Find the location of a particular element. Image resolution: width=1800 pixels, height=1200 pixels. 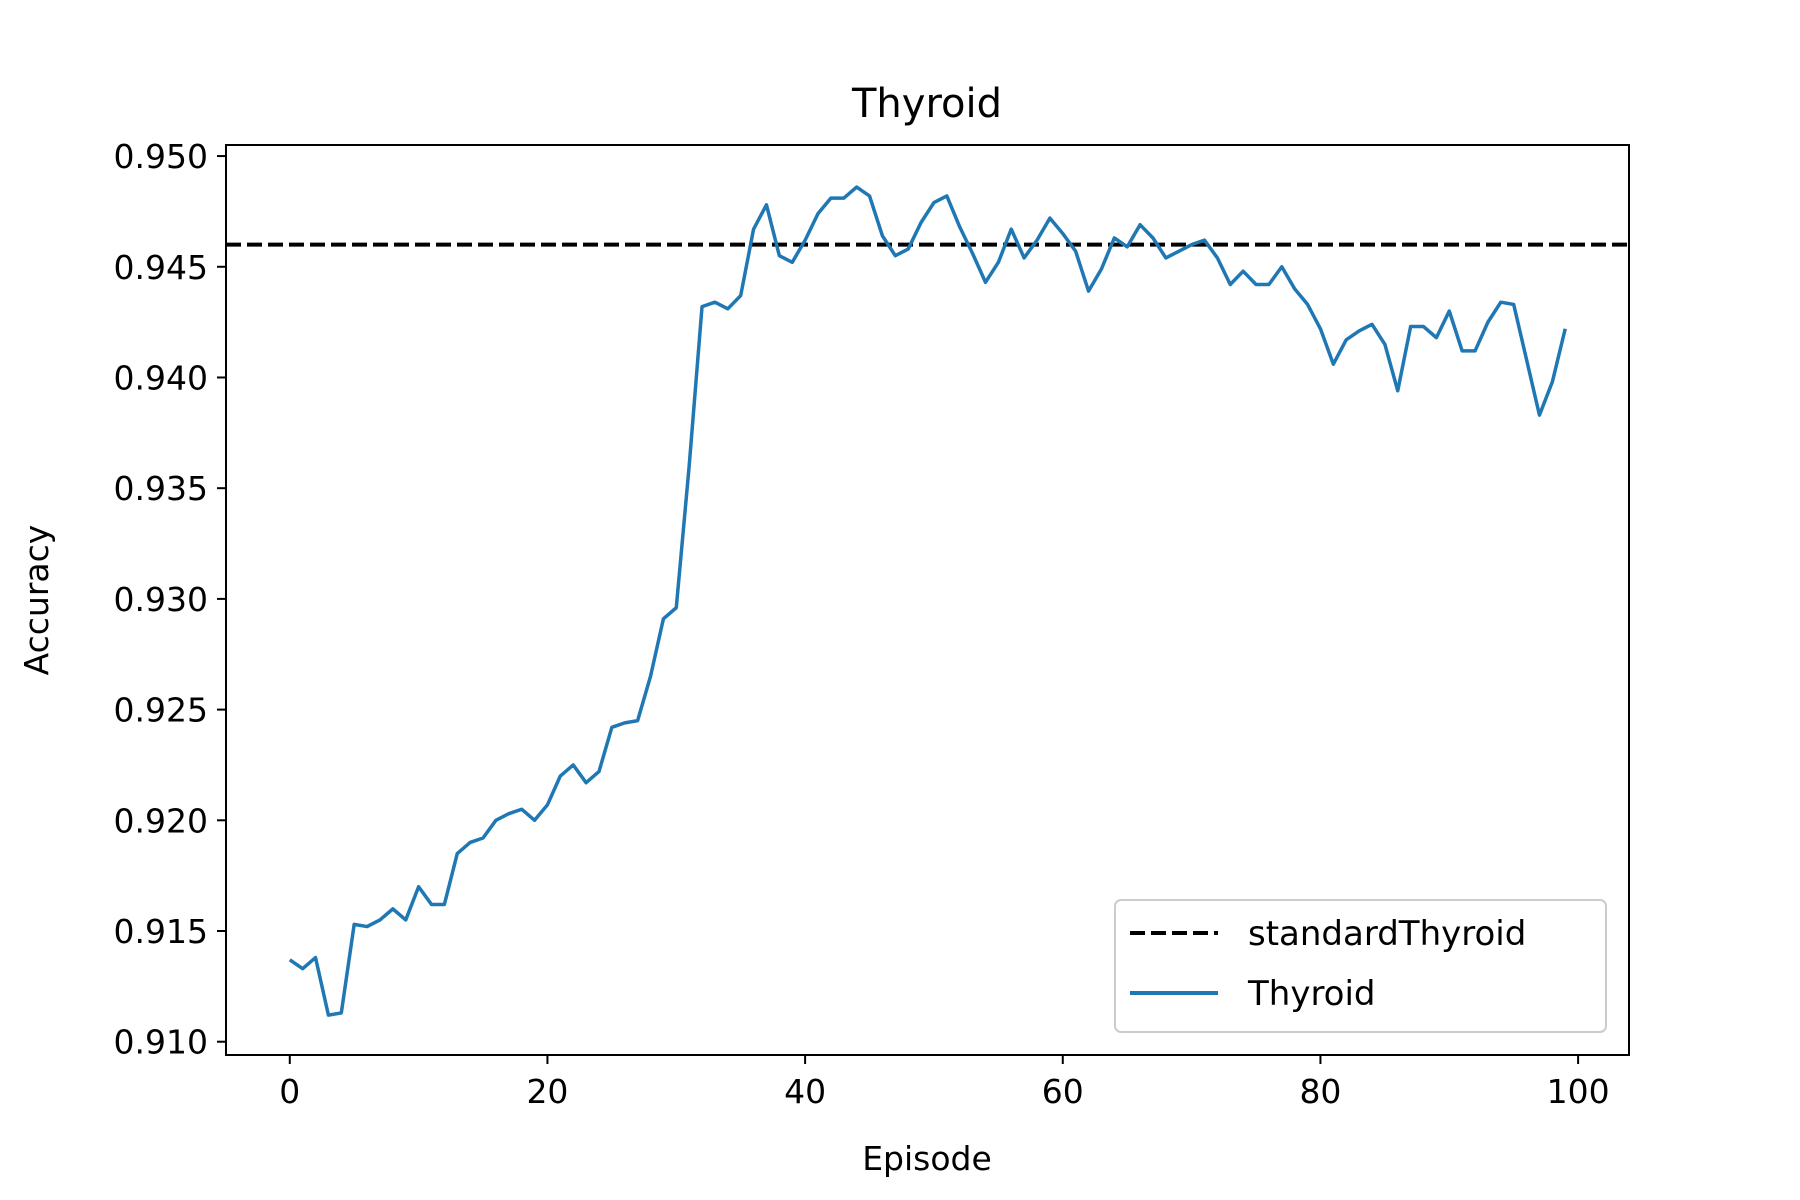

y-tick-label: 0.940 is located at coordinates (161, 377).